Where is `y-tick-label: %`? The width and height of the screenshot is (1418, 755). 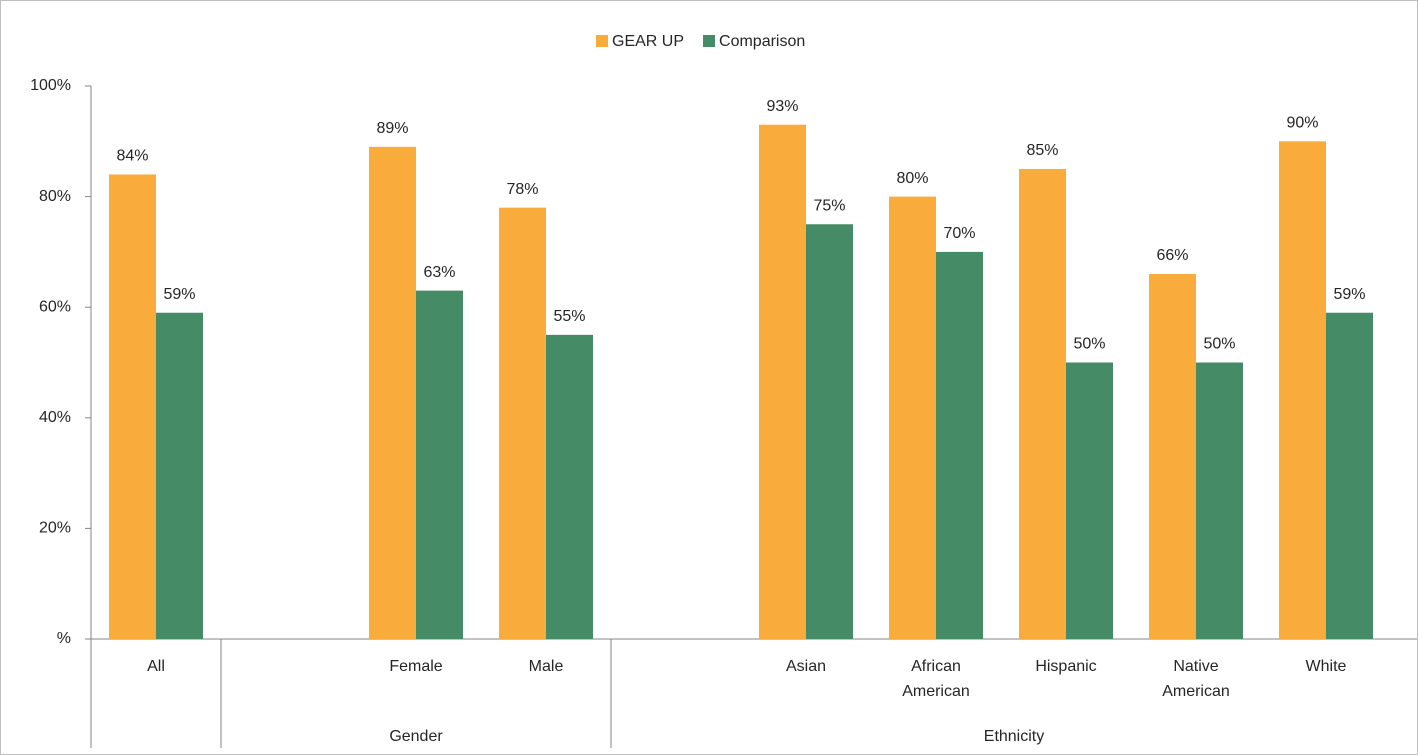
y-tick-label: % is located at coordinates (64, 638).